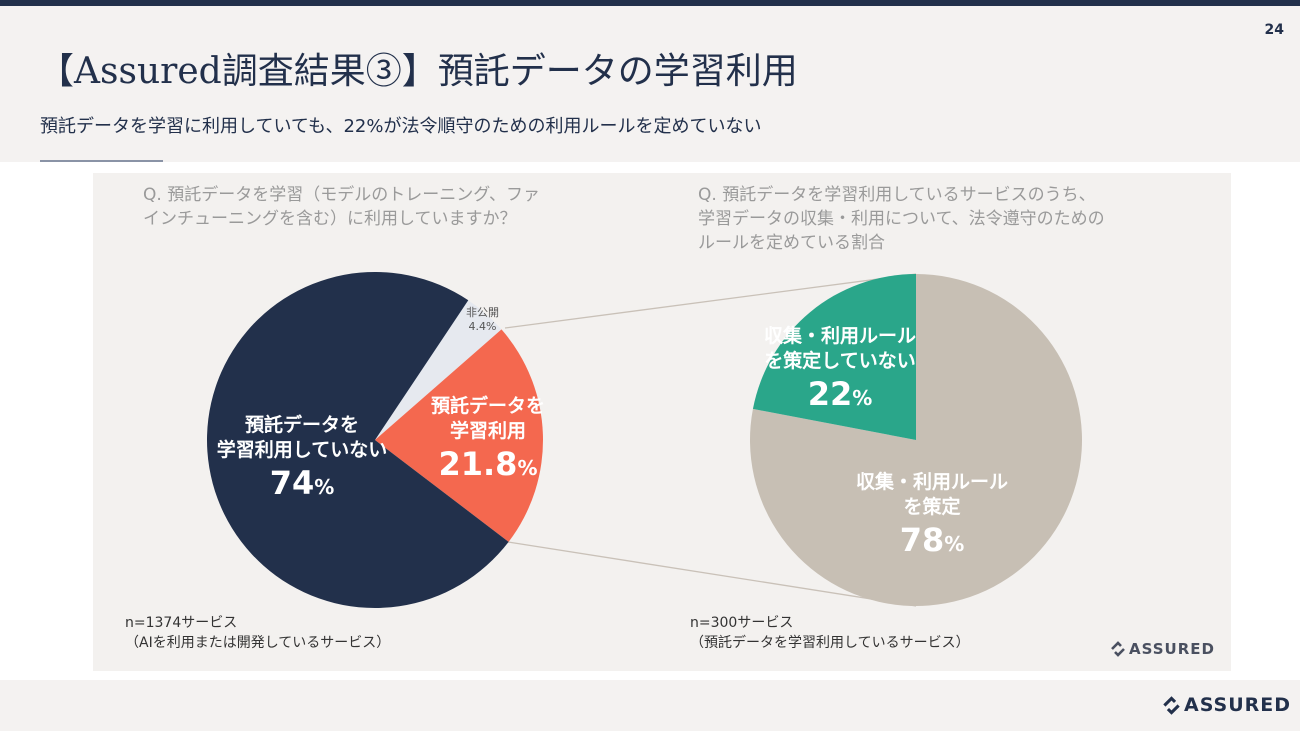 The height and width of the screenshot is (731, 1300). I want to click on slice-label: 非公開, so click(482, 312).